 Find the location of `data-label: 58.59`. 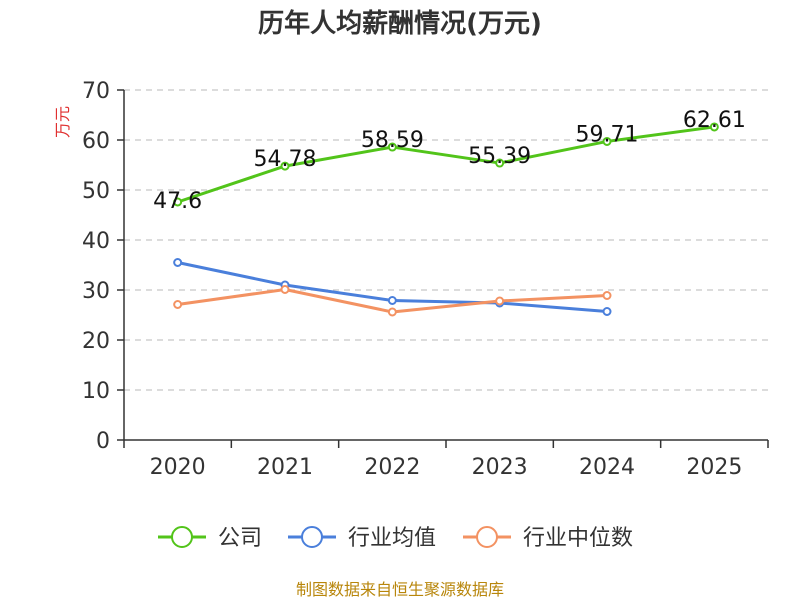

data-label: 58.59 is located at coordinates (392, 140).